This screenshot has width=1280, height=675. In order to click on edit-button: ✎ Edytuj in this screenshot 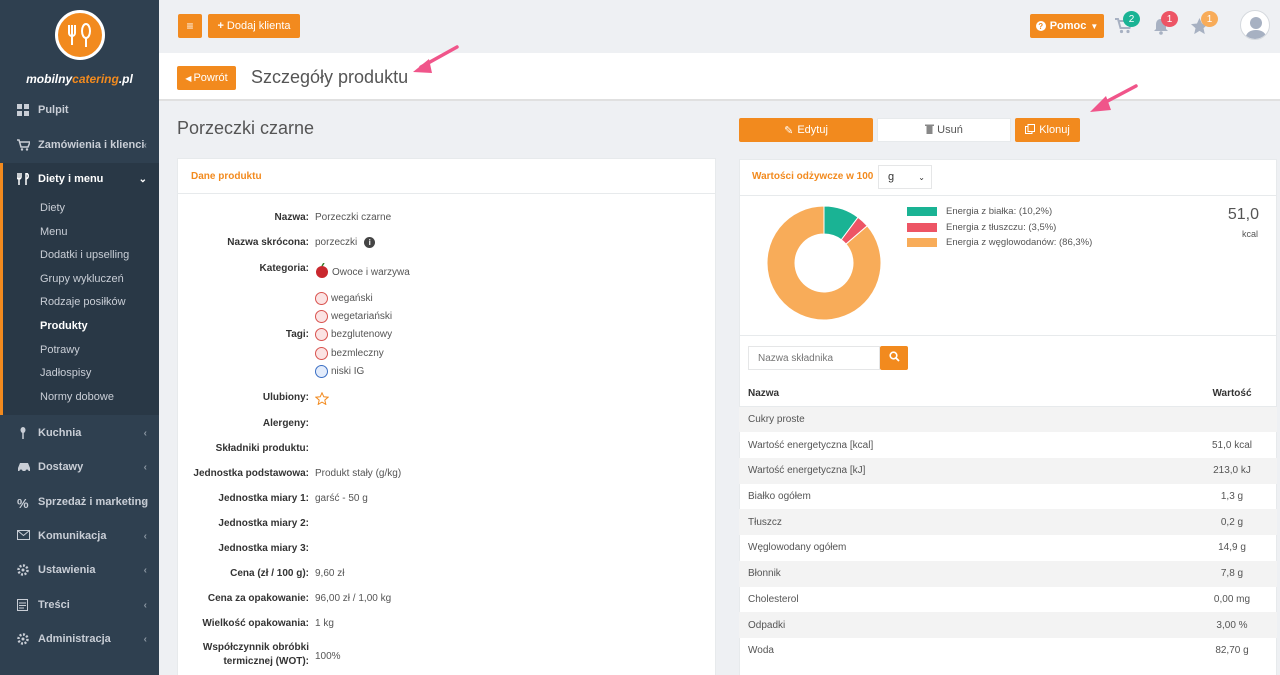, I will do `click(806, 130)`.